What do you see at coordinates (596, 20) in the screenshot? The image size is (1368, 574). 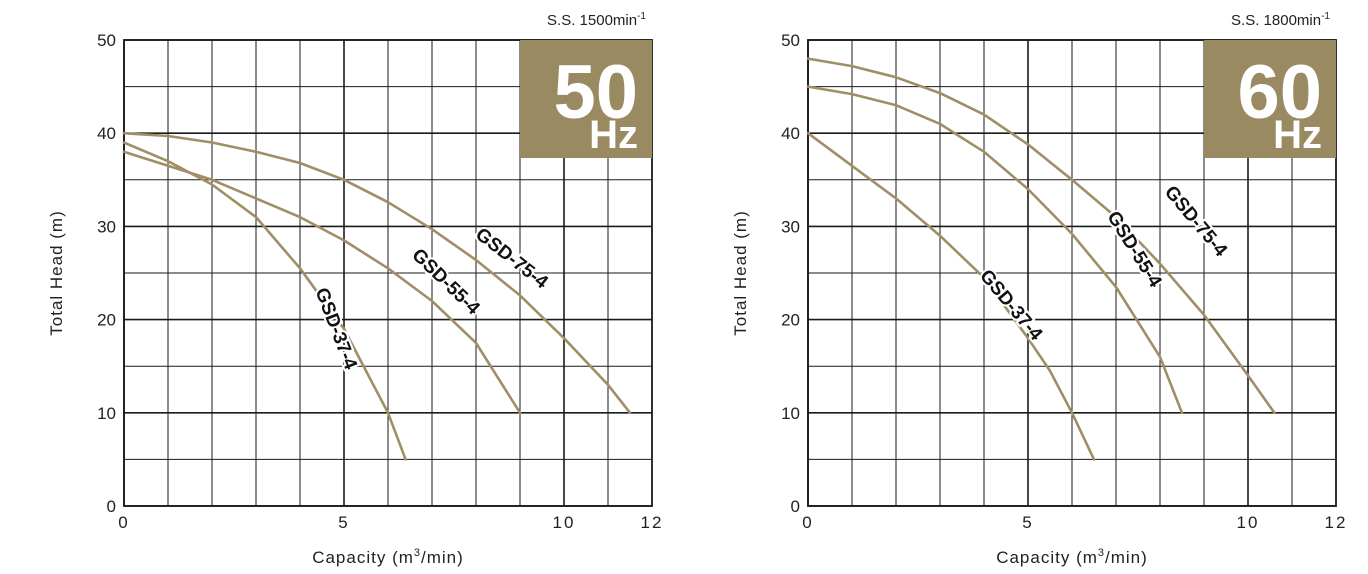 I see `speed-label: S.S. 1500min-1` at bounding box center [596, 20].